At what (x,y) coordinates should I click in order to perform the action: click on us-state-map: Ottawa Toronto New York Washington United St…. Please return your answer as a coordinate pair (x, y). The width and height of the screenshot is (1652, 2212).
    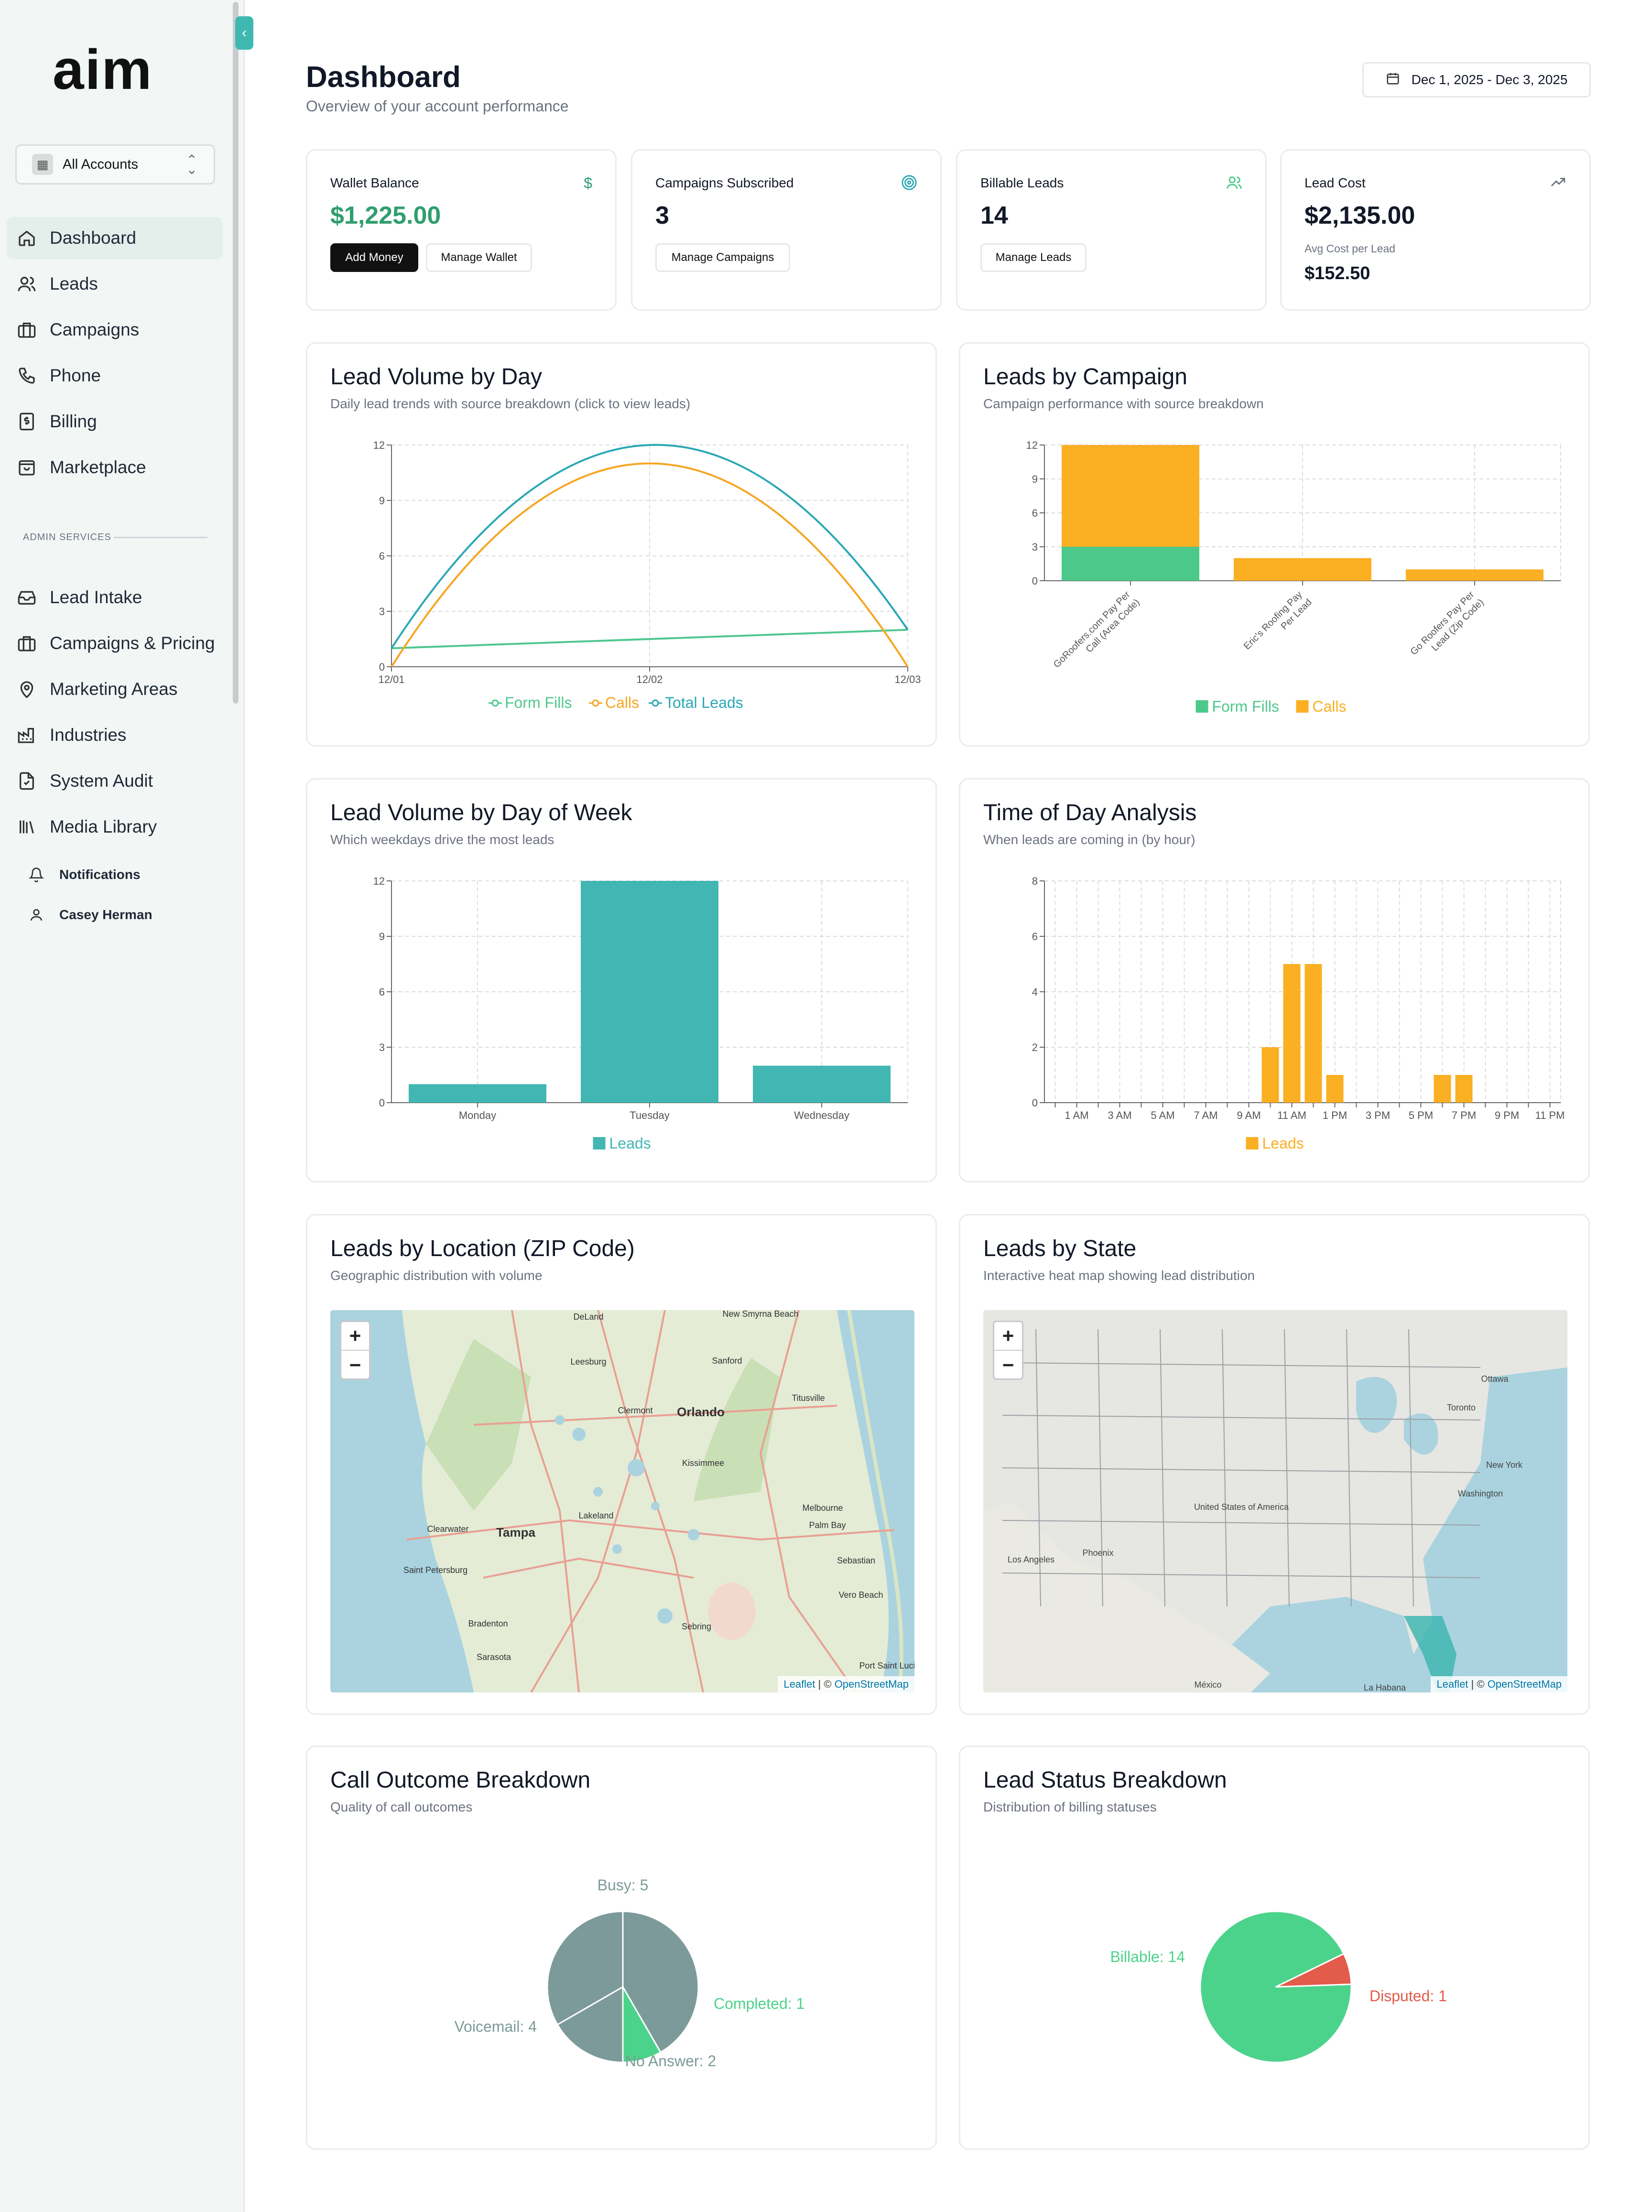
    Looking at the image, I should click on (1275, 1501).